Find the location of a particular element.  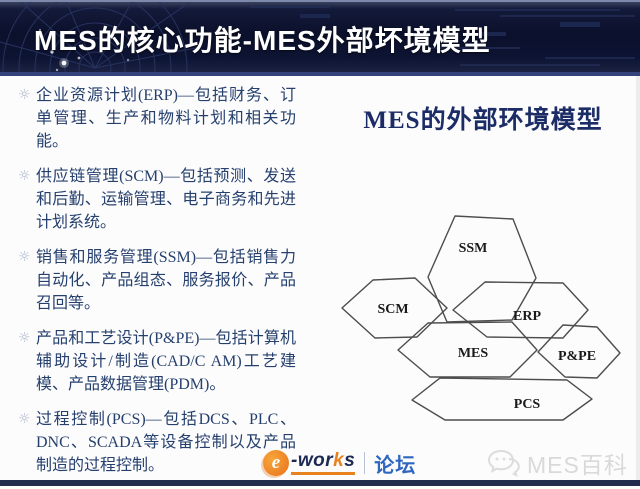

hexagon-label-scm: SCM is located at coordinates (392, 309).